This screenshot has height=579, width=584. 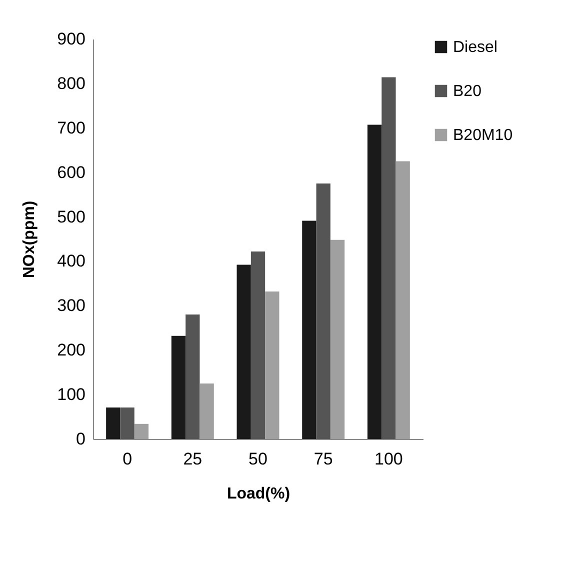 What do you see at coordinates (71, 216) in the screenshot?
I see `y-tick-label: 500` at bounding box center [71, 216].